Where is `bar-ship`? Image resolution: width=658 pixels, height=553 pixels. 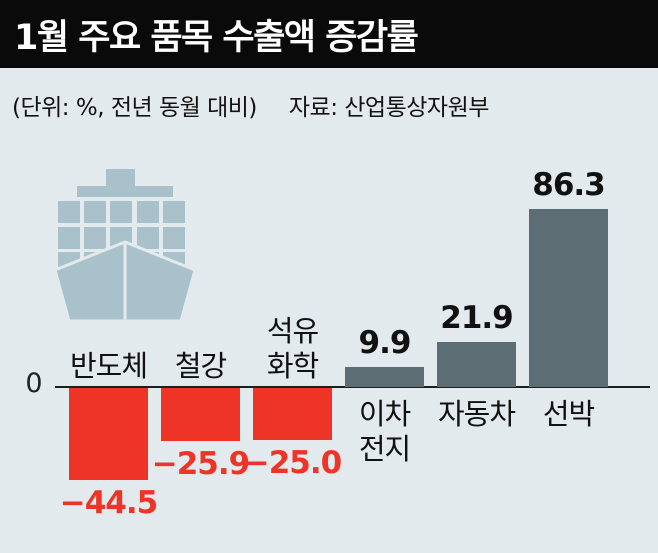 bar-ship is located at coordinates (568, 298).